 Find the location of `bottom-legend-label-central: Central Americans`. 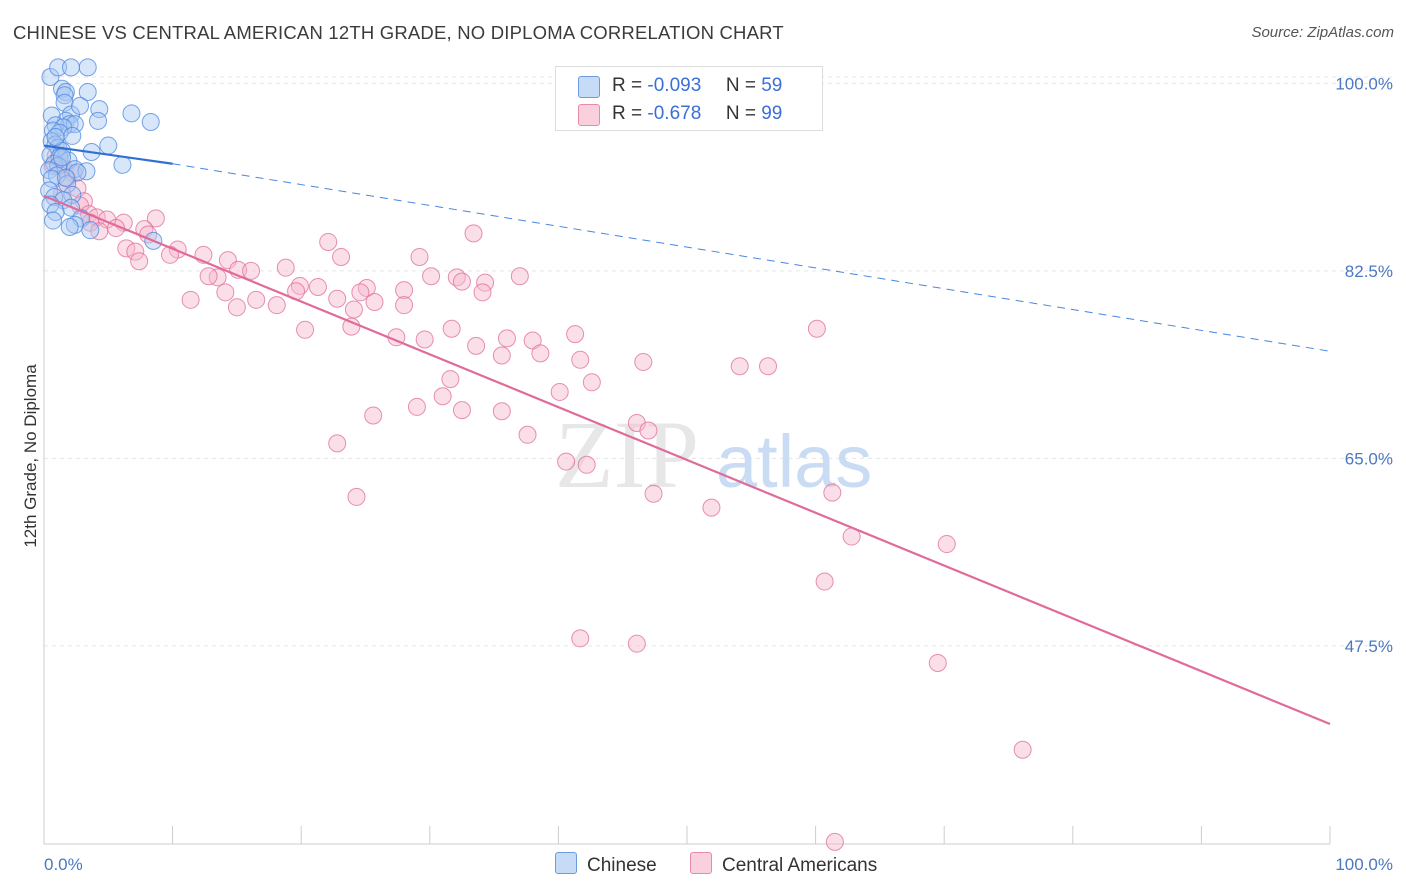

bottom-legend-label-central: Central Americans is located at coordinates (800, 865).